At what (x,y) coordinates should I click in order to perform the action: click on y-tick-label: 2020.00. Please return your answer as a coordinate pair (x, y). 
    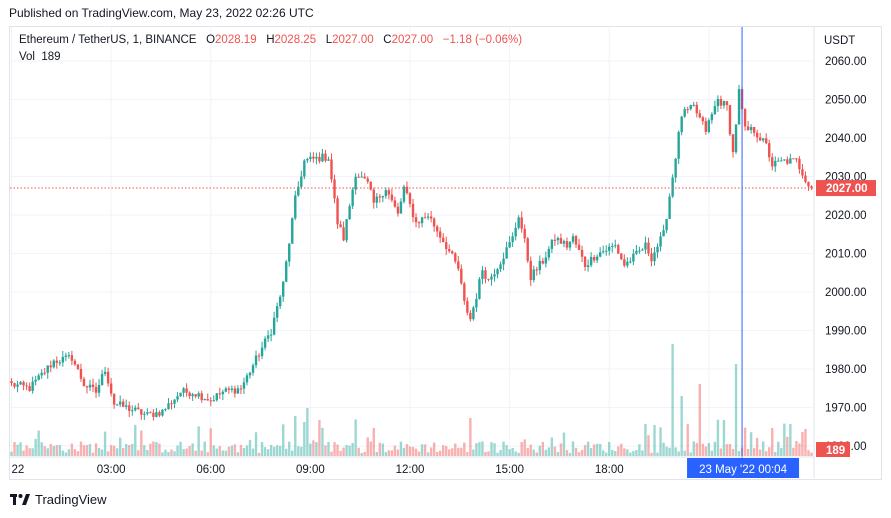
    Looking at the image, I should click on (846, 216).